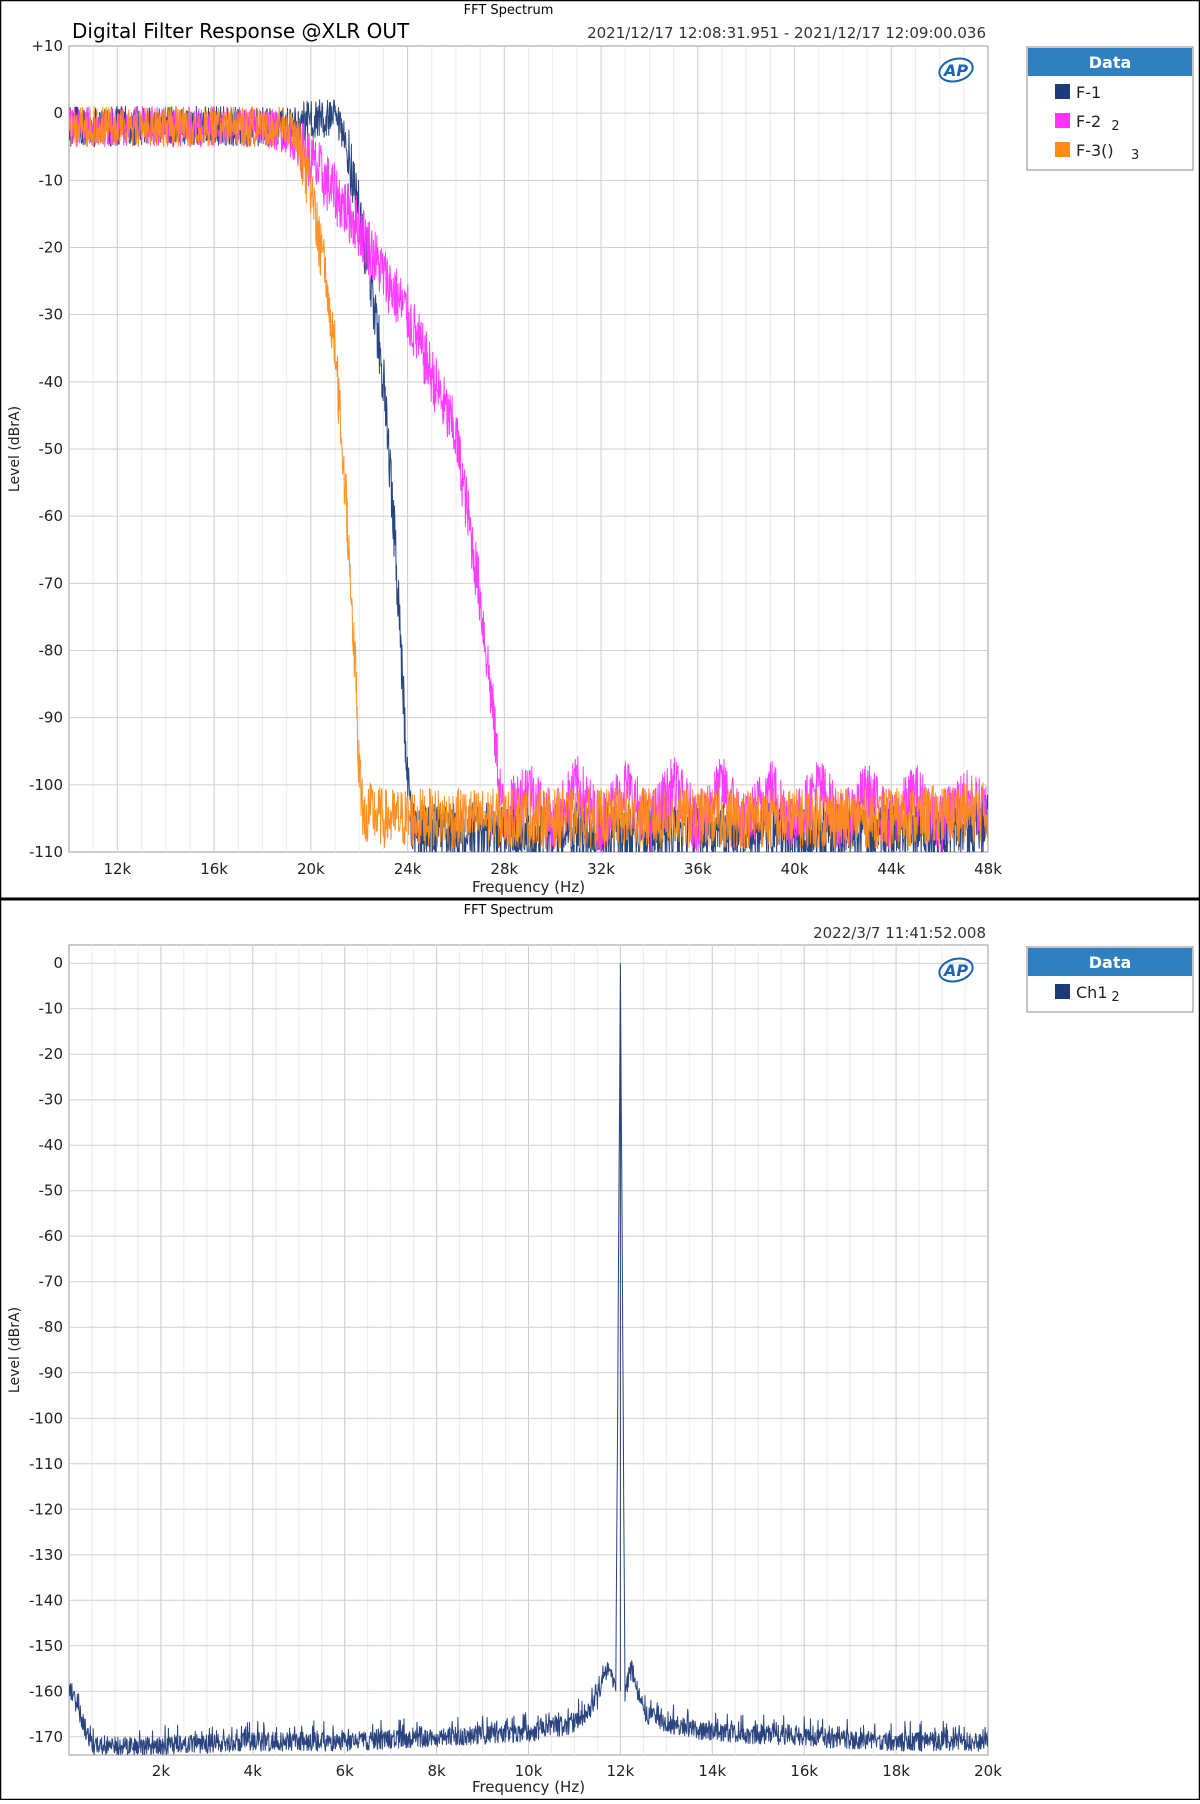 The width and height of the screenshot is (1200, 1804). I want to click on legend: Data F-1 F-2 2 F-3() 3, so click(1110, 108).